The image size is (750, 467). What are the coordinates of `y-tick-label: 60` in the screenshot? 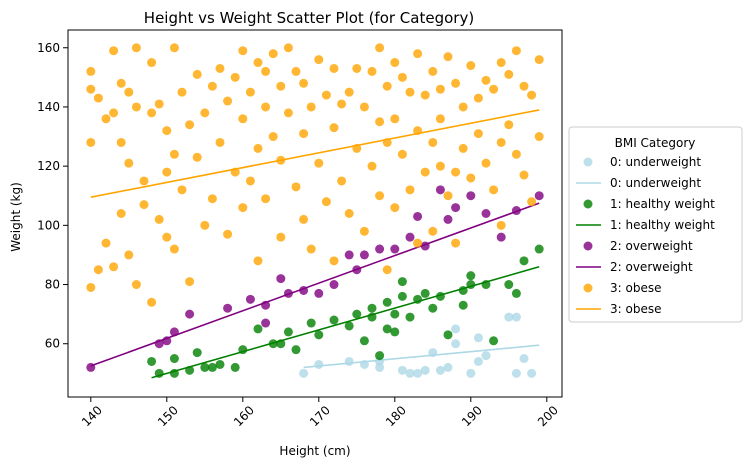 It's located at (52, 344).